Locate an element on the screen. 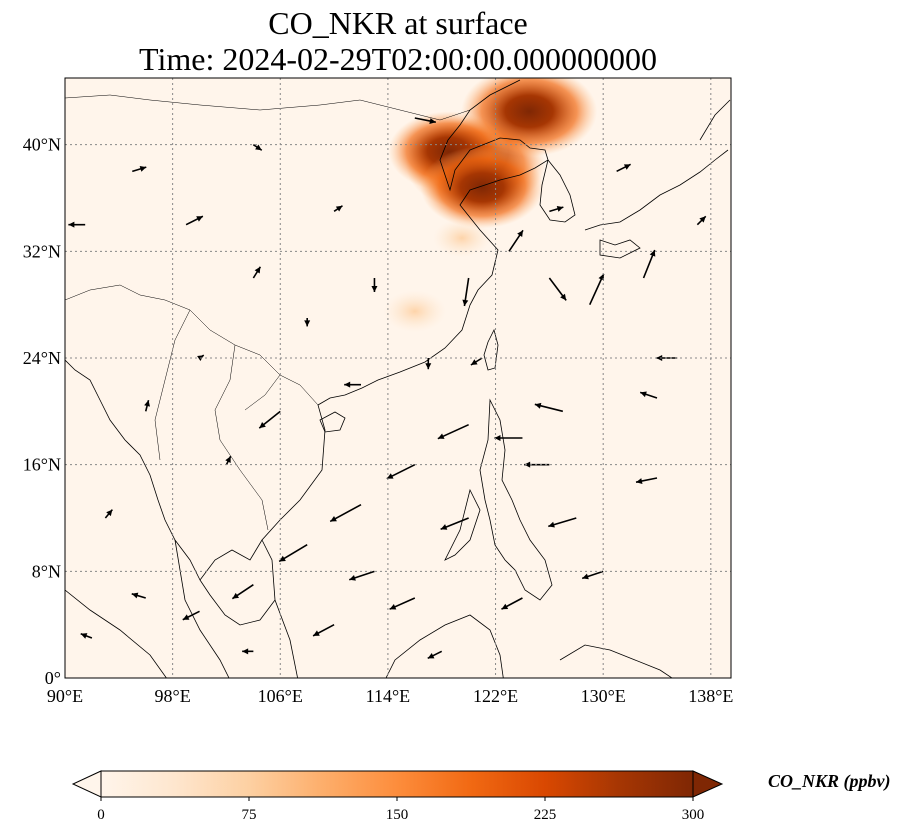  colorbar-ticks: 0 75 150 225 300 is located at coordinates (400, 810).